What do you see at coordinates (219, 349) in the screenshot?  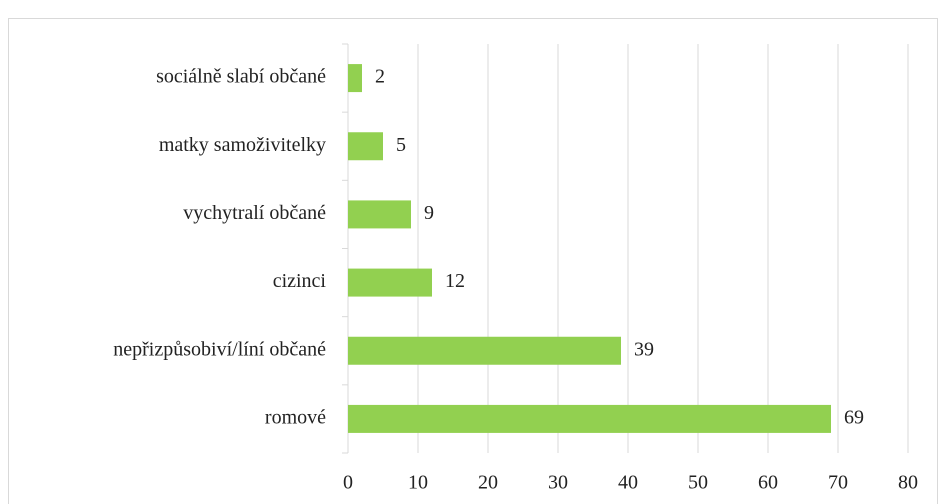 I see `y-tick-label: nepřizpůsobiví/líní občané` at bounding box center [219, 349].